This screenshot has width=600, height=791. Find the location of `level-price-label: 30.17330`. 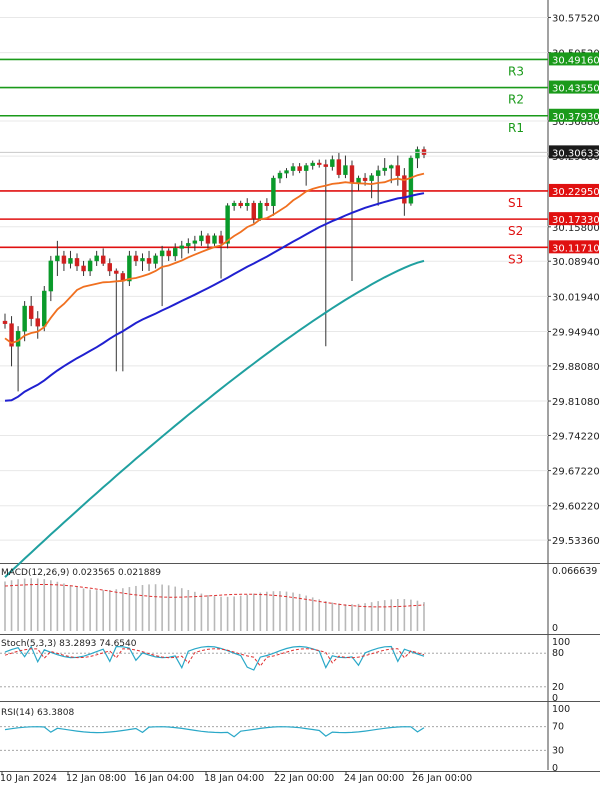

level-price-label: 30.17330 is located at coordinates (576, 220).